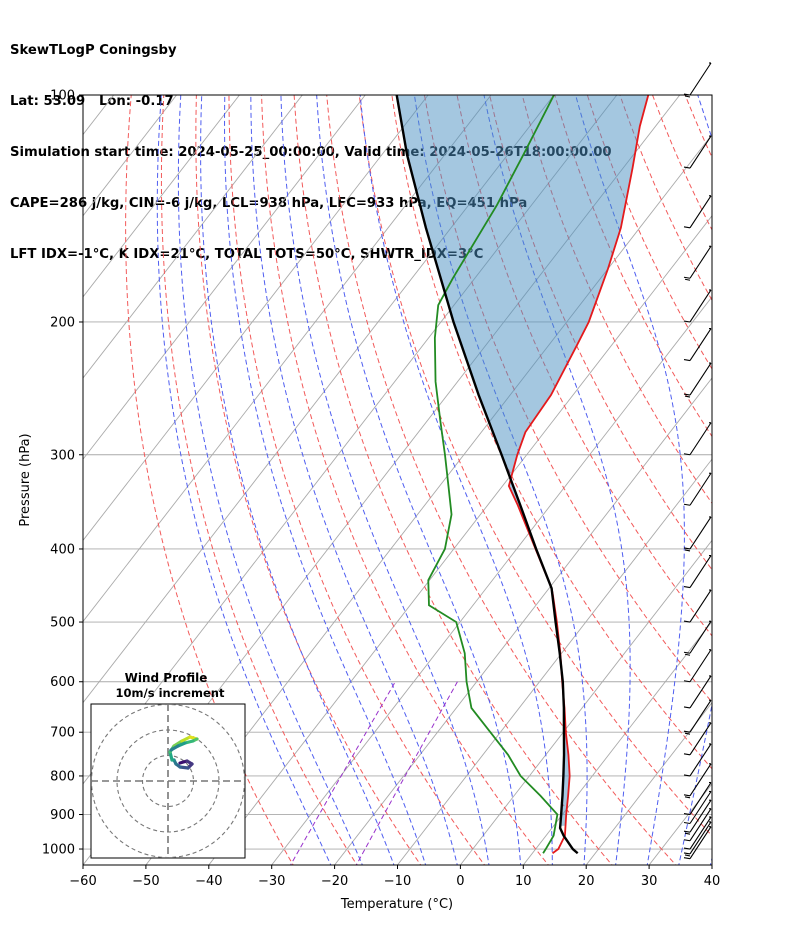 Image resolution: width=794 pixels, height=937 pixels. I want to click on mixing-ratio-line, so click(342, 773).